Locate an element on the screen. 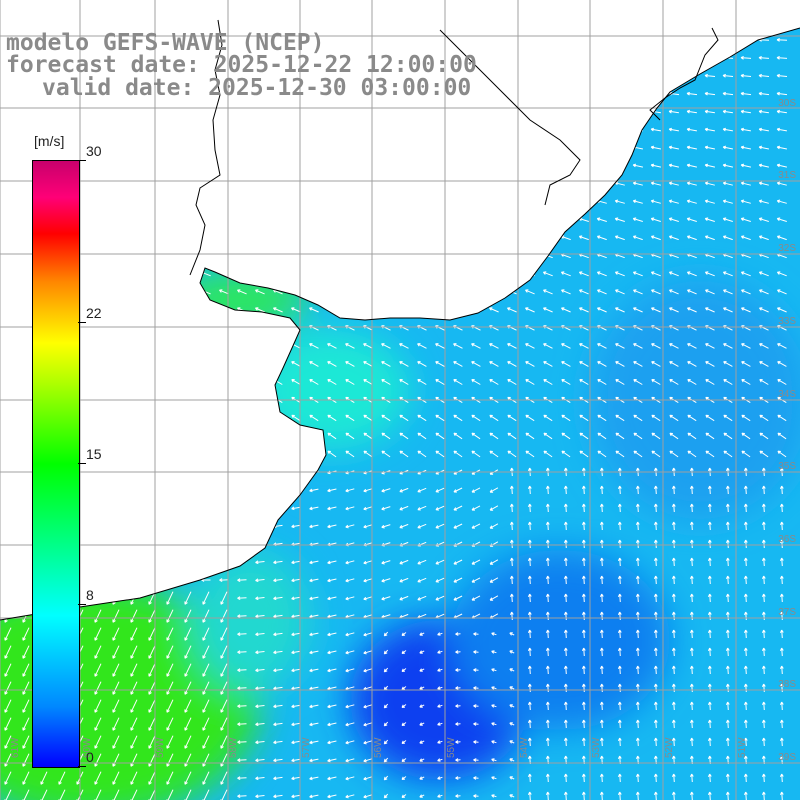  latitude-labels: 30S 31S 32S 33S 34S 35S 36S 37S 38S 39S is located at coordinates (787, 430).